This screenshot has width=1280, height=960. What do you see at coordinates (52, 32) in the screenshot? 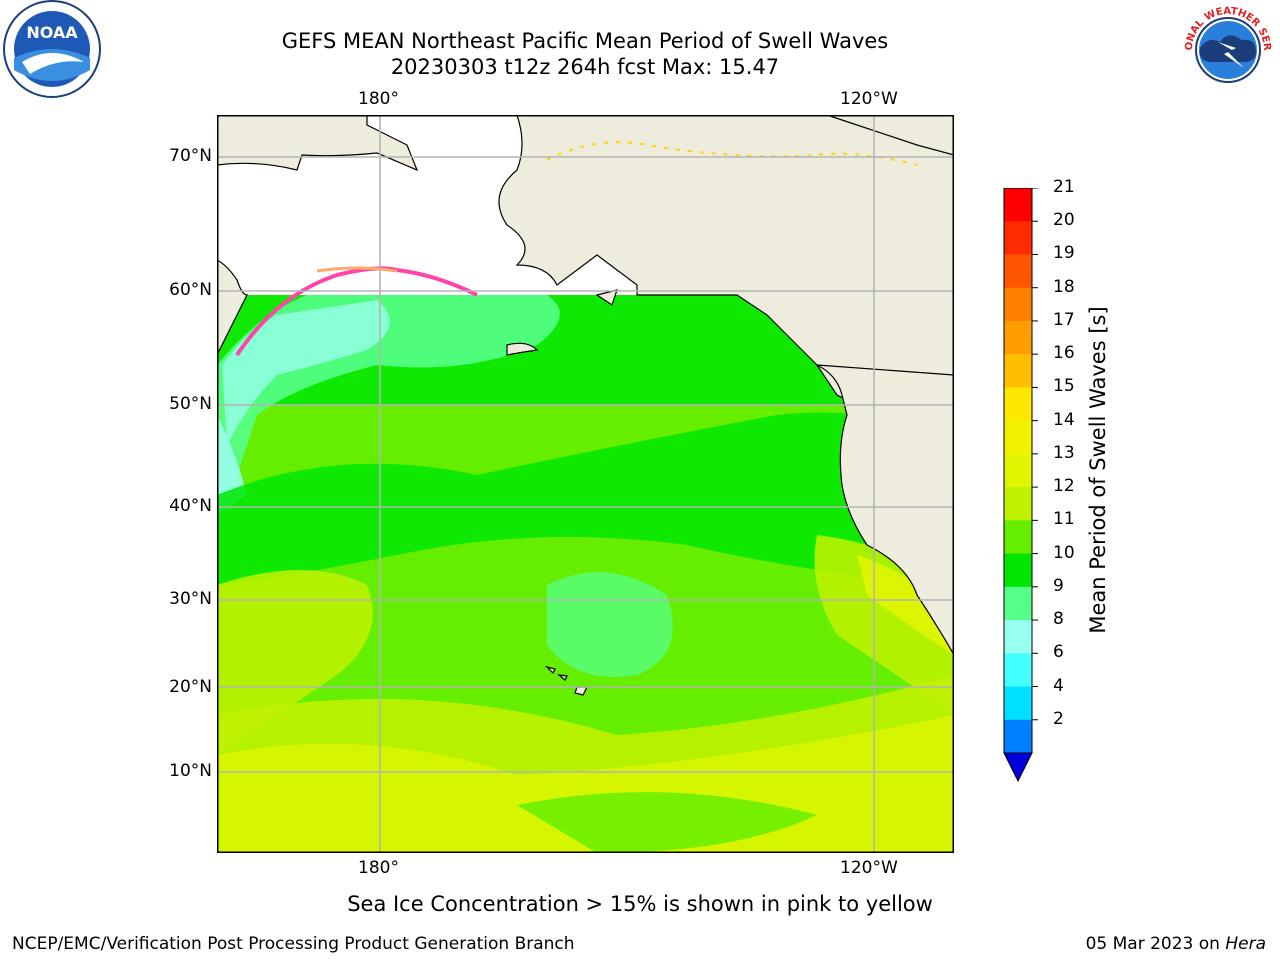
I see `noaa-logo-text: NOAA` at bounding box center [52, 32].